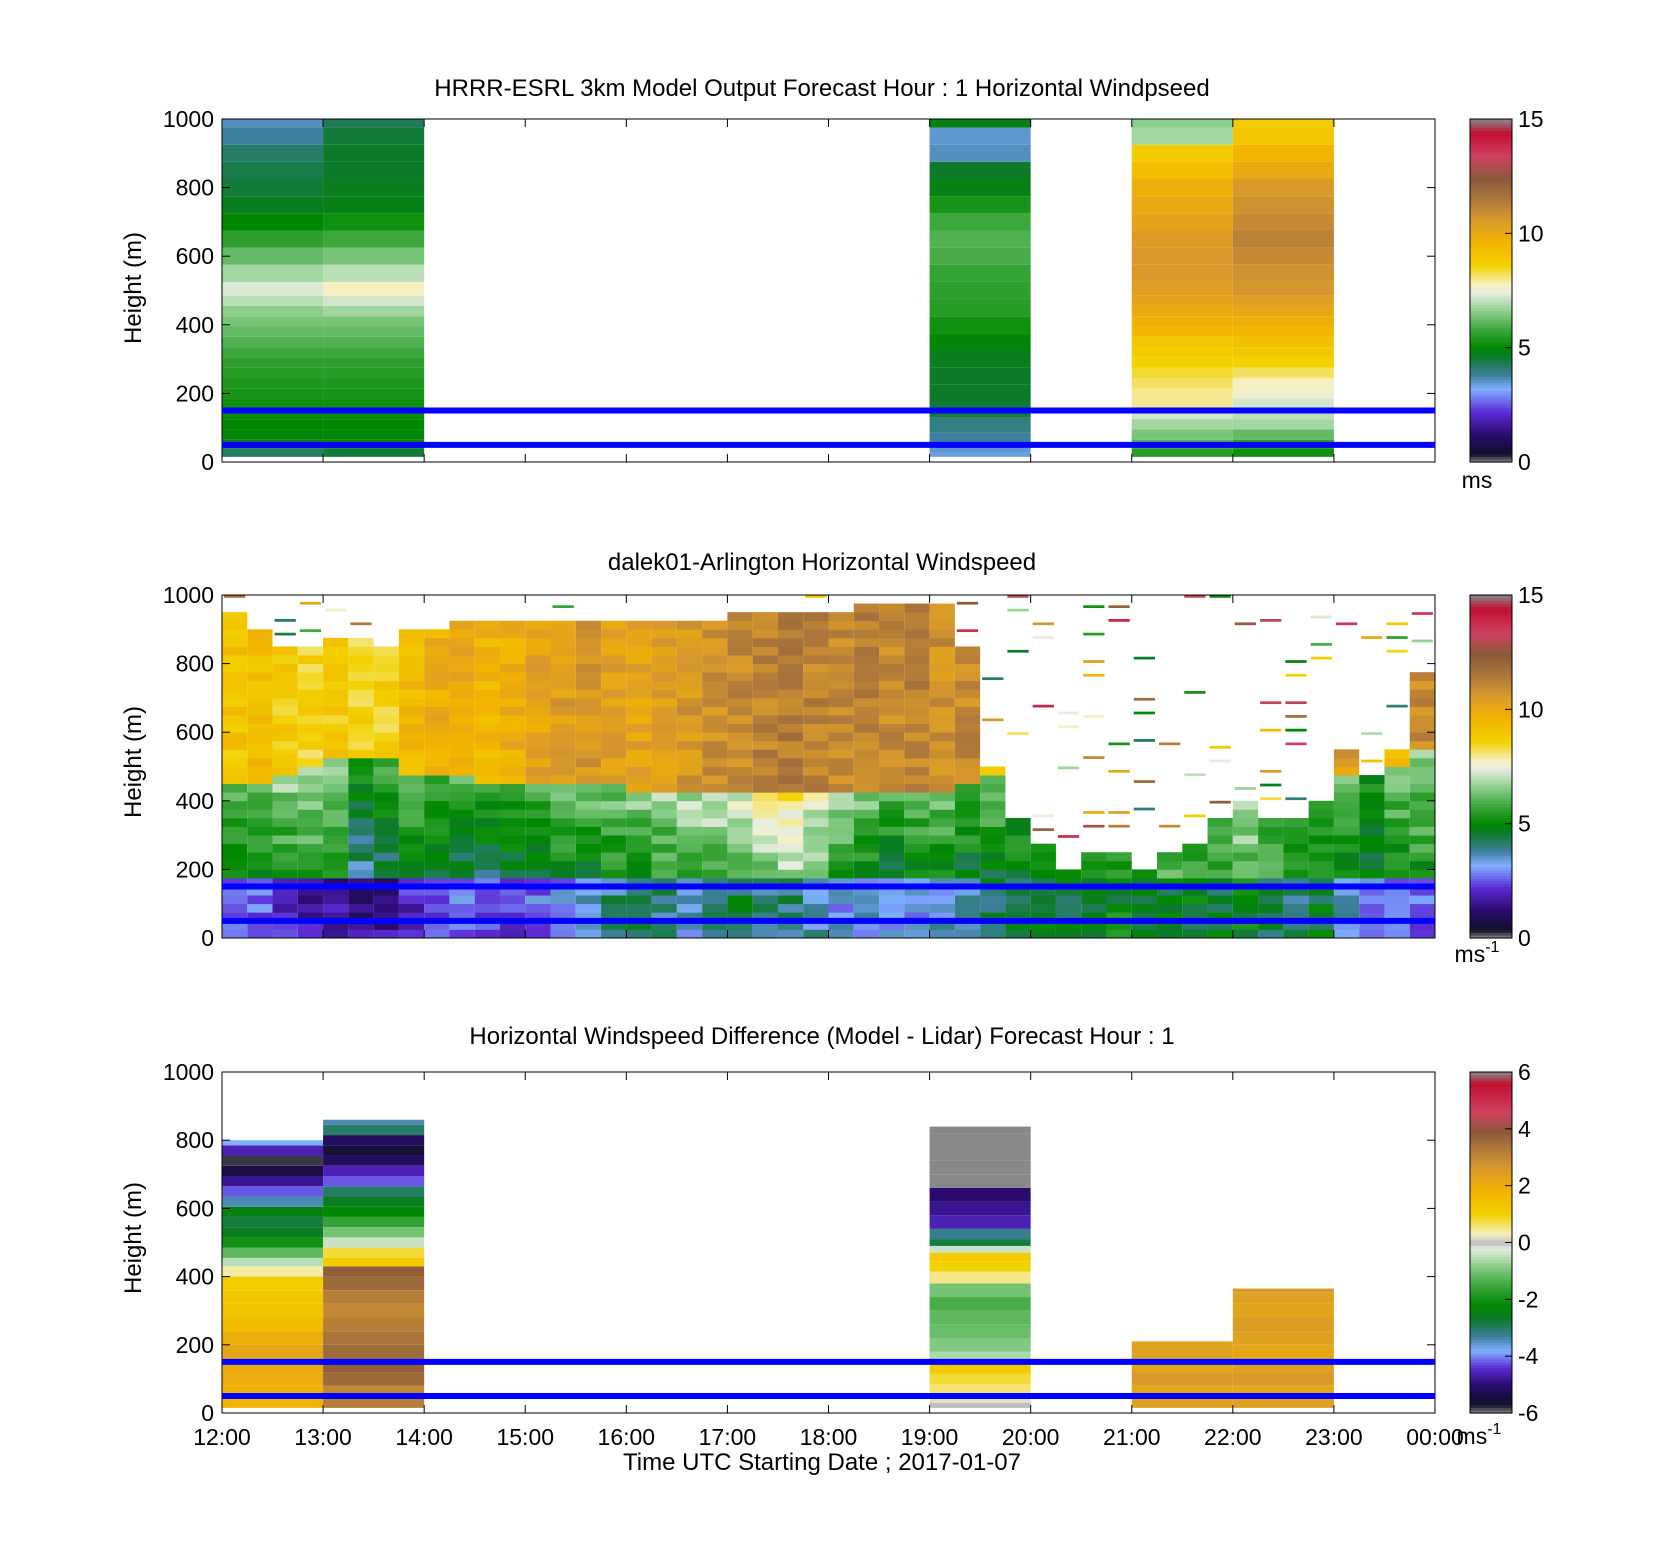  What do you see at coordinates (829, 1437) in the screenshot?
I see `x-tick-label: 18:00` at bounding box center [829, 1437].